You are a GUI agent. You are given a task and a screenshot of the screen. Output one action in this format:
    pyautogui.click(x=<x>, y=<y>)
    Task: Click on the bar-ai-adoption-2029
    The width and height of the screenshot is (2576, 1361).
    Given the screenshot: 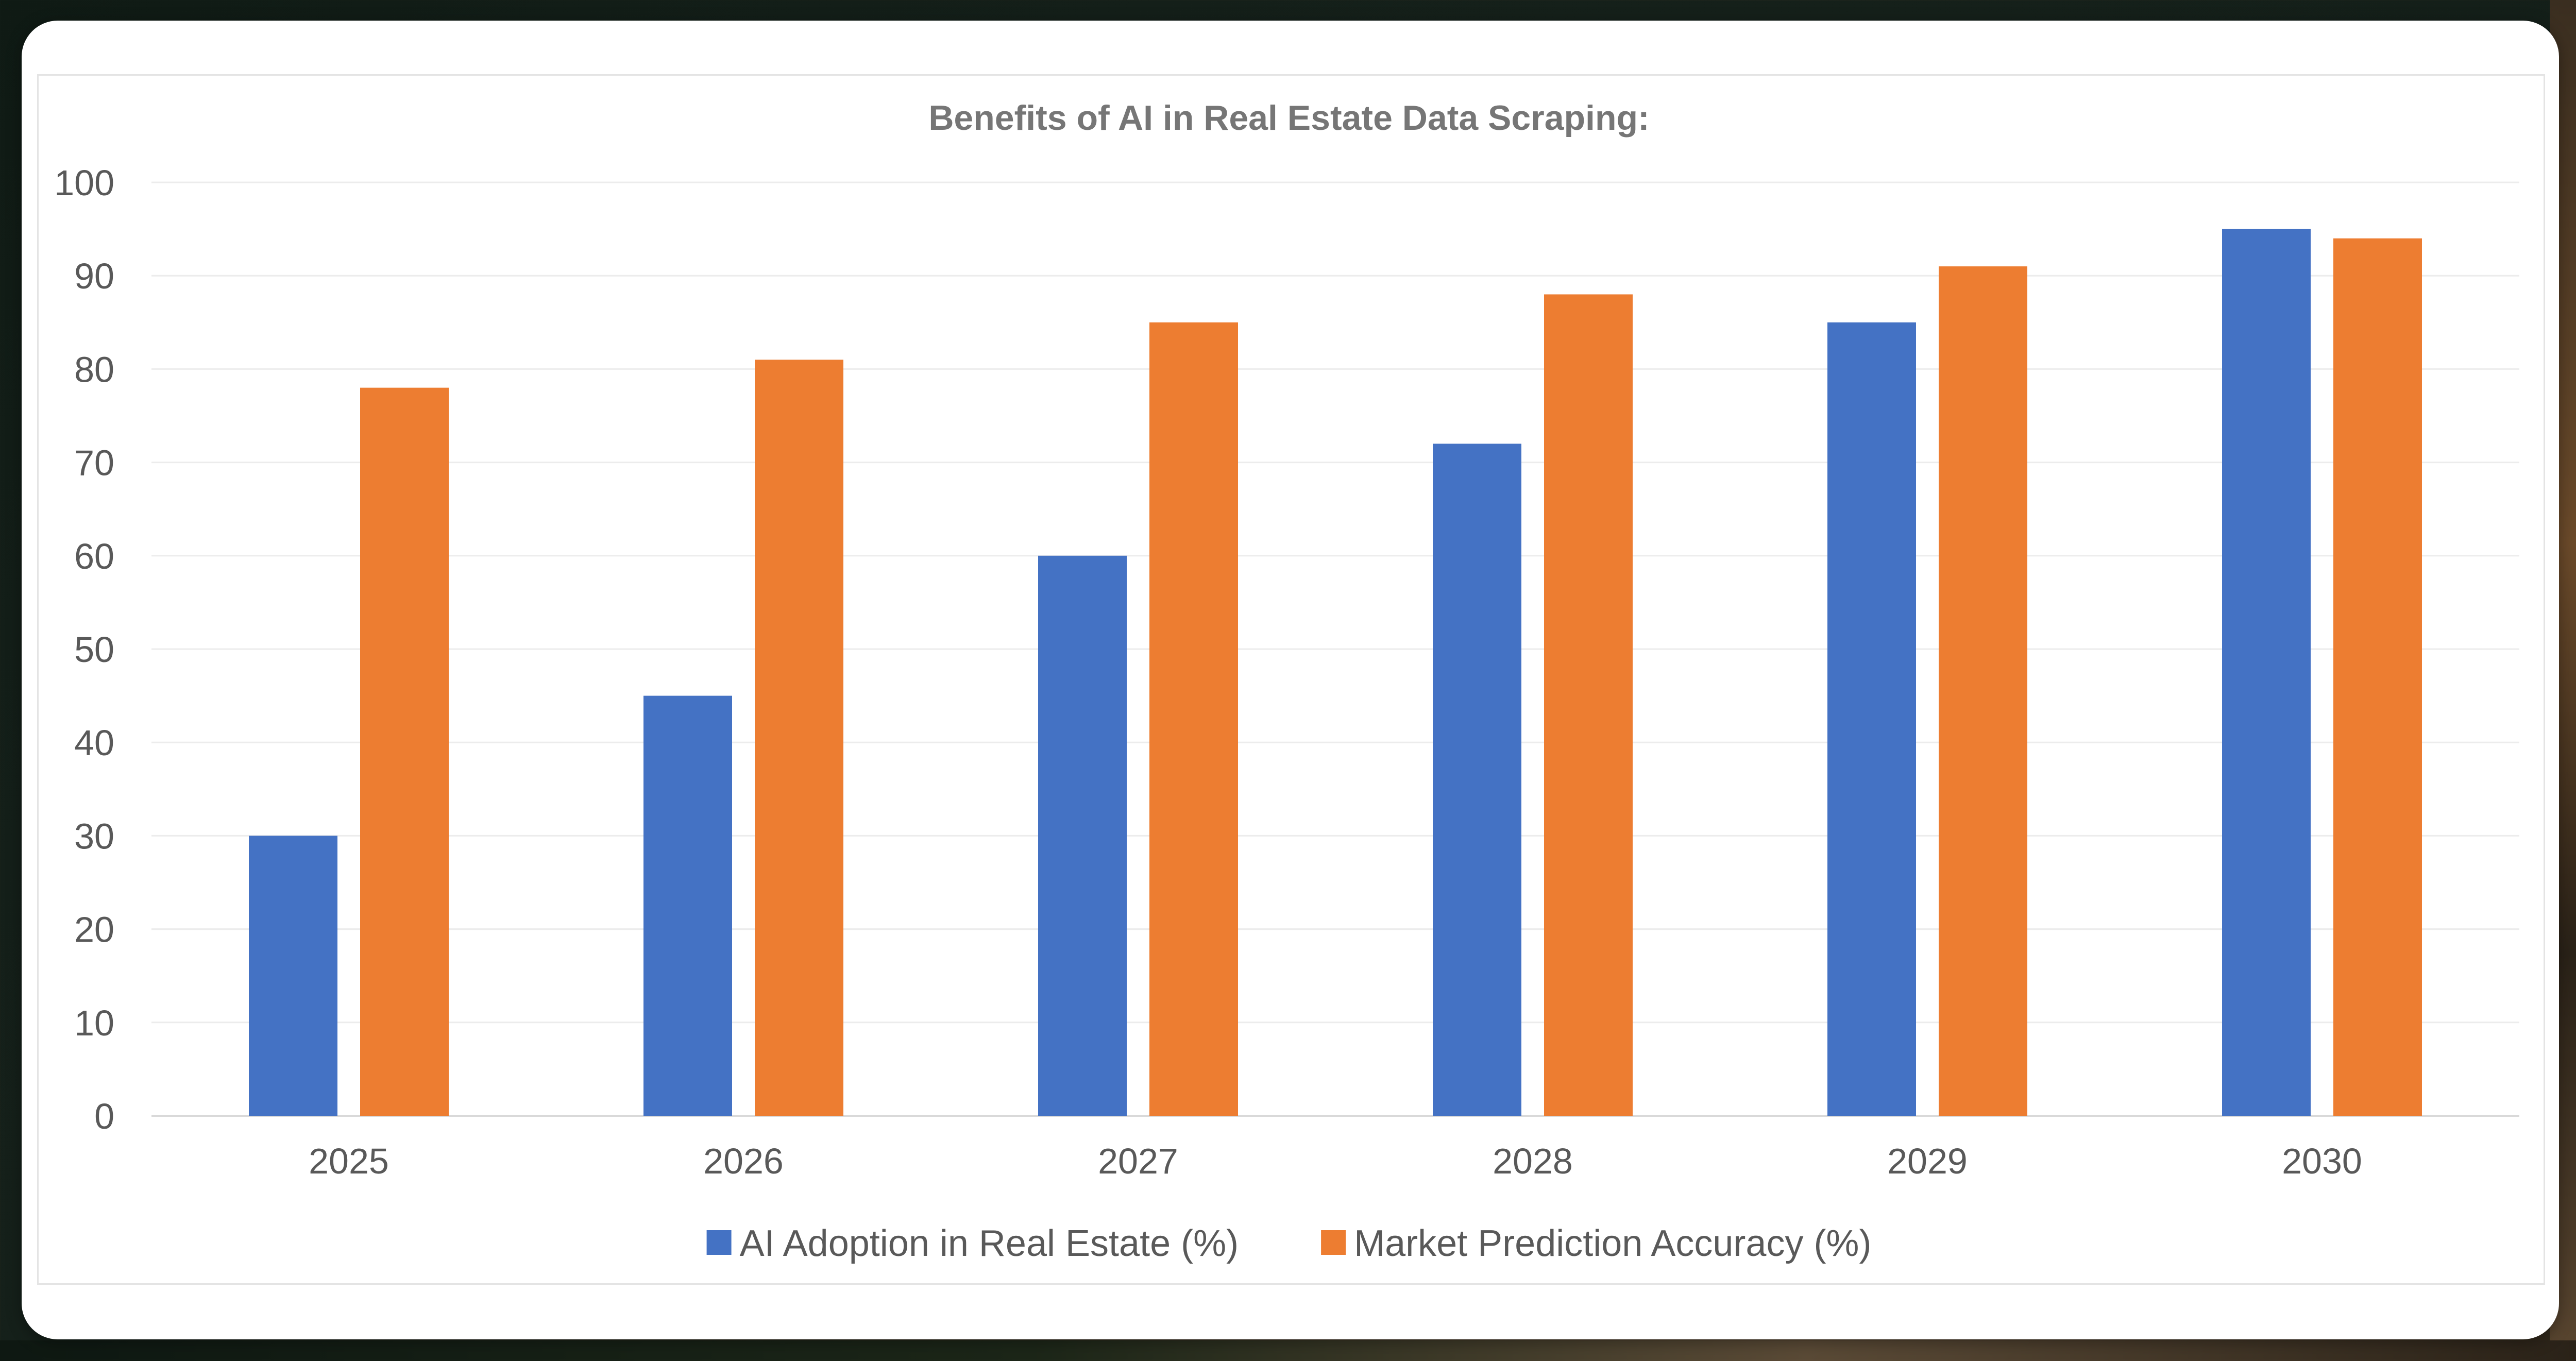 What is the action you would take?
    pyautogui.click(x=1871, y=719)
    